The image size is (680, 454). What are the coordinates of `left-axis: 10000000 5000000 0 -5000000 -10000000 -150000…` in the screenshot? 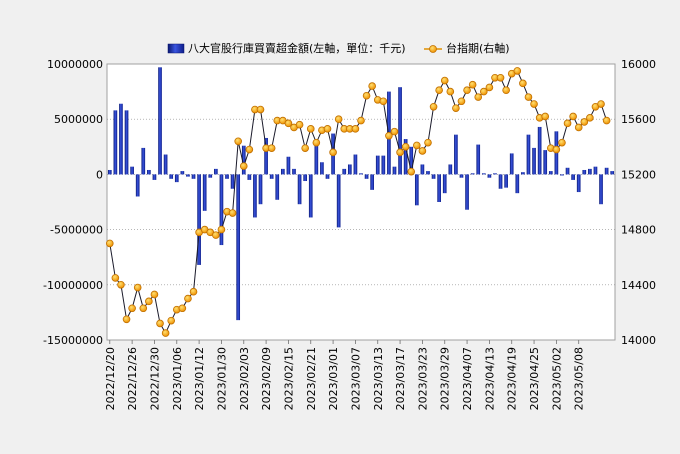 It's located at (73, 202).